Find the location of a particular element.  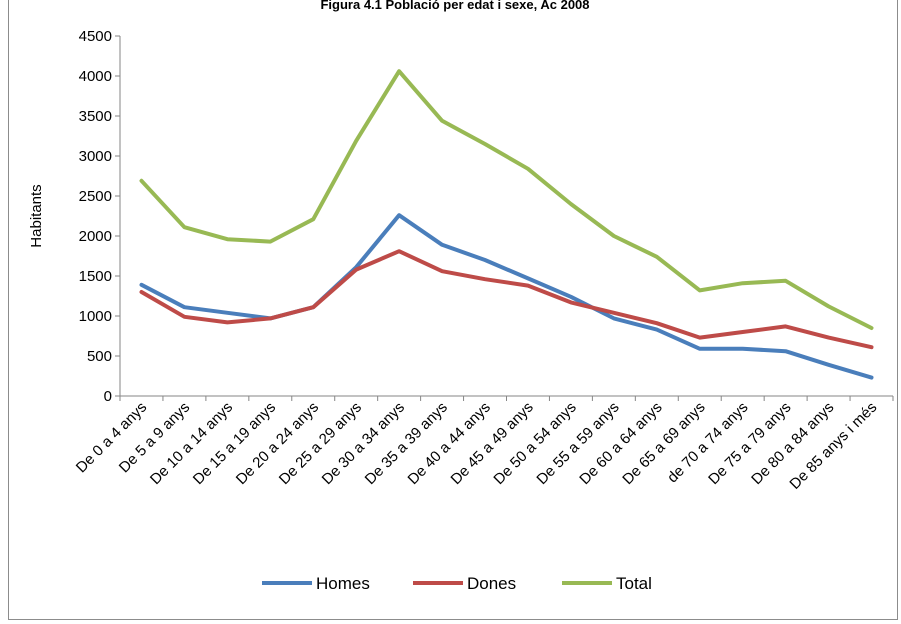

y-tick-label: 500 is located at coordinates (99, 356).